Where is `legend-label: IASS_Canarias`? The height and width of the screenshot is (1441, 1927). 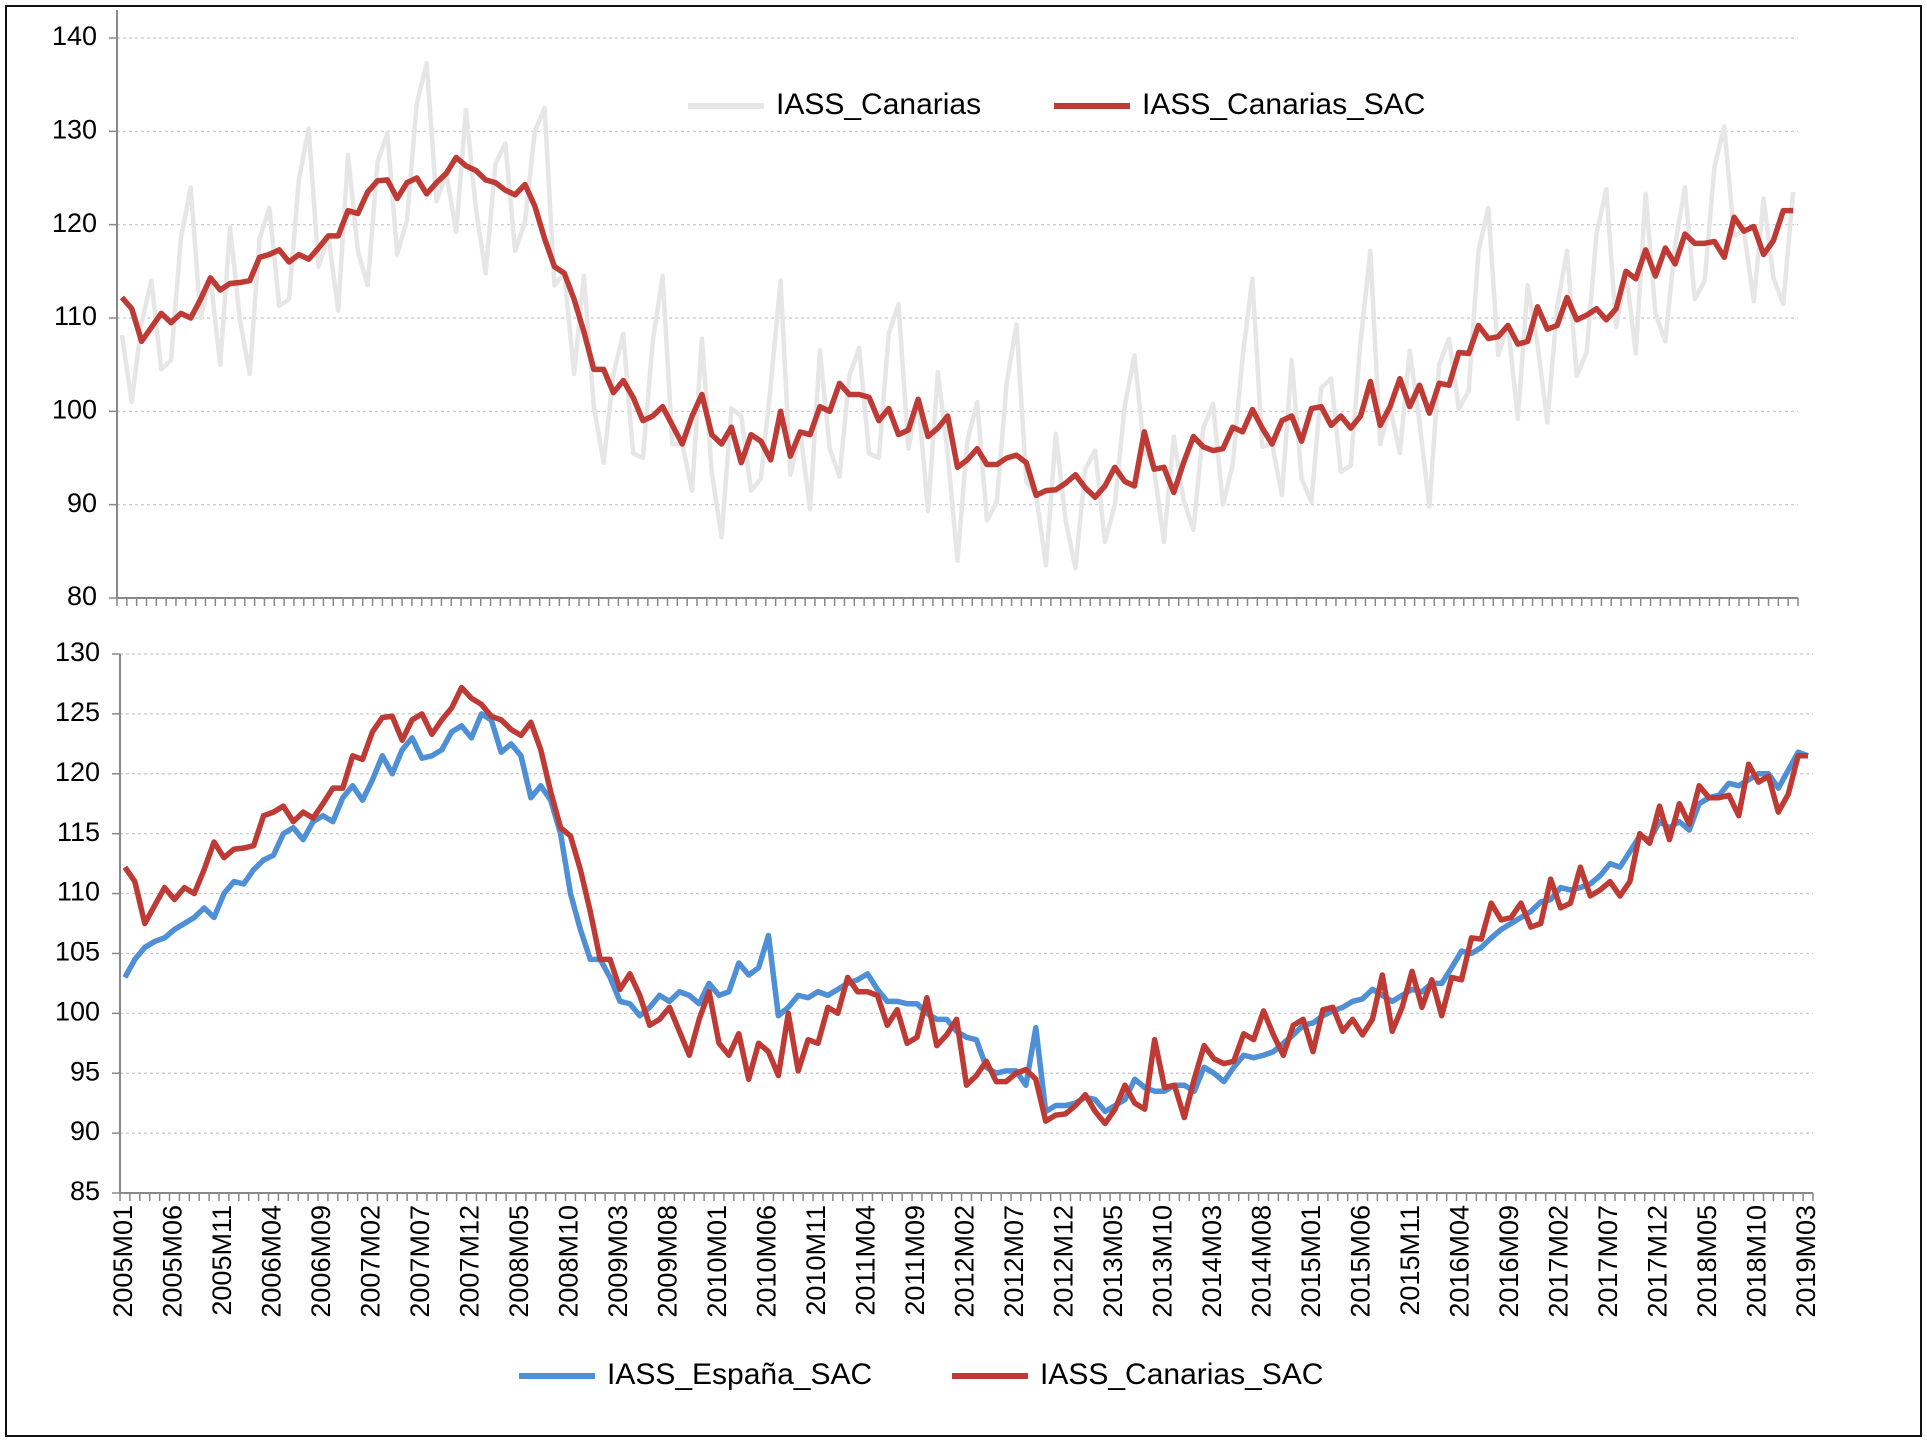
legend-label: IASS_Canarias is located at coordinates (878, 104).